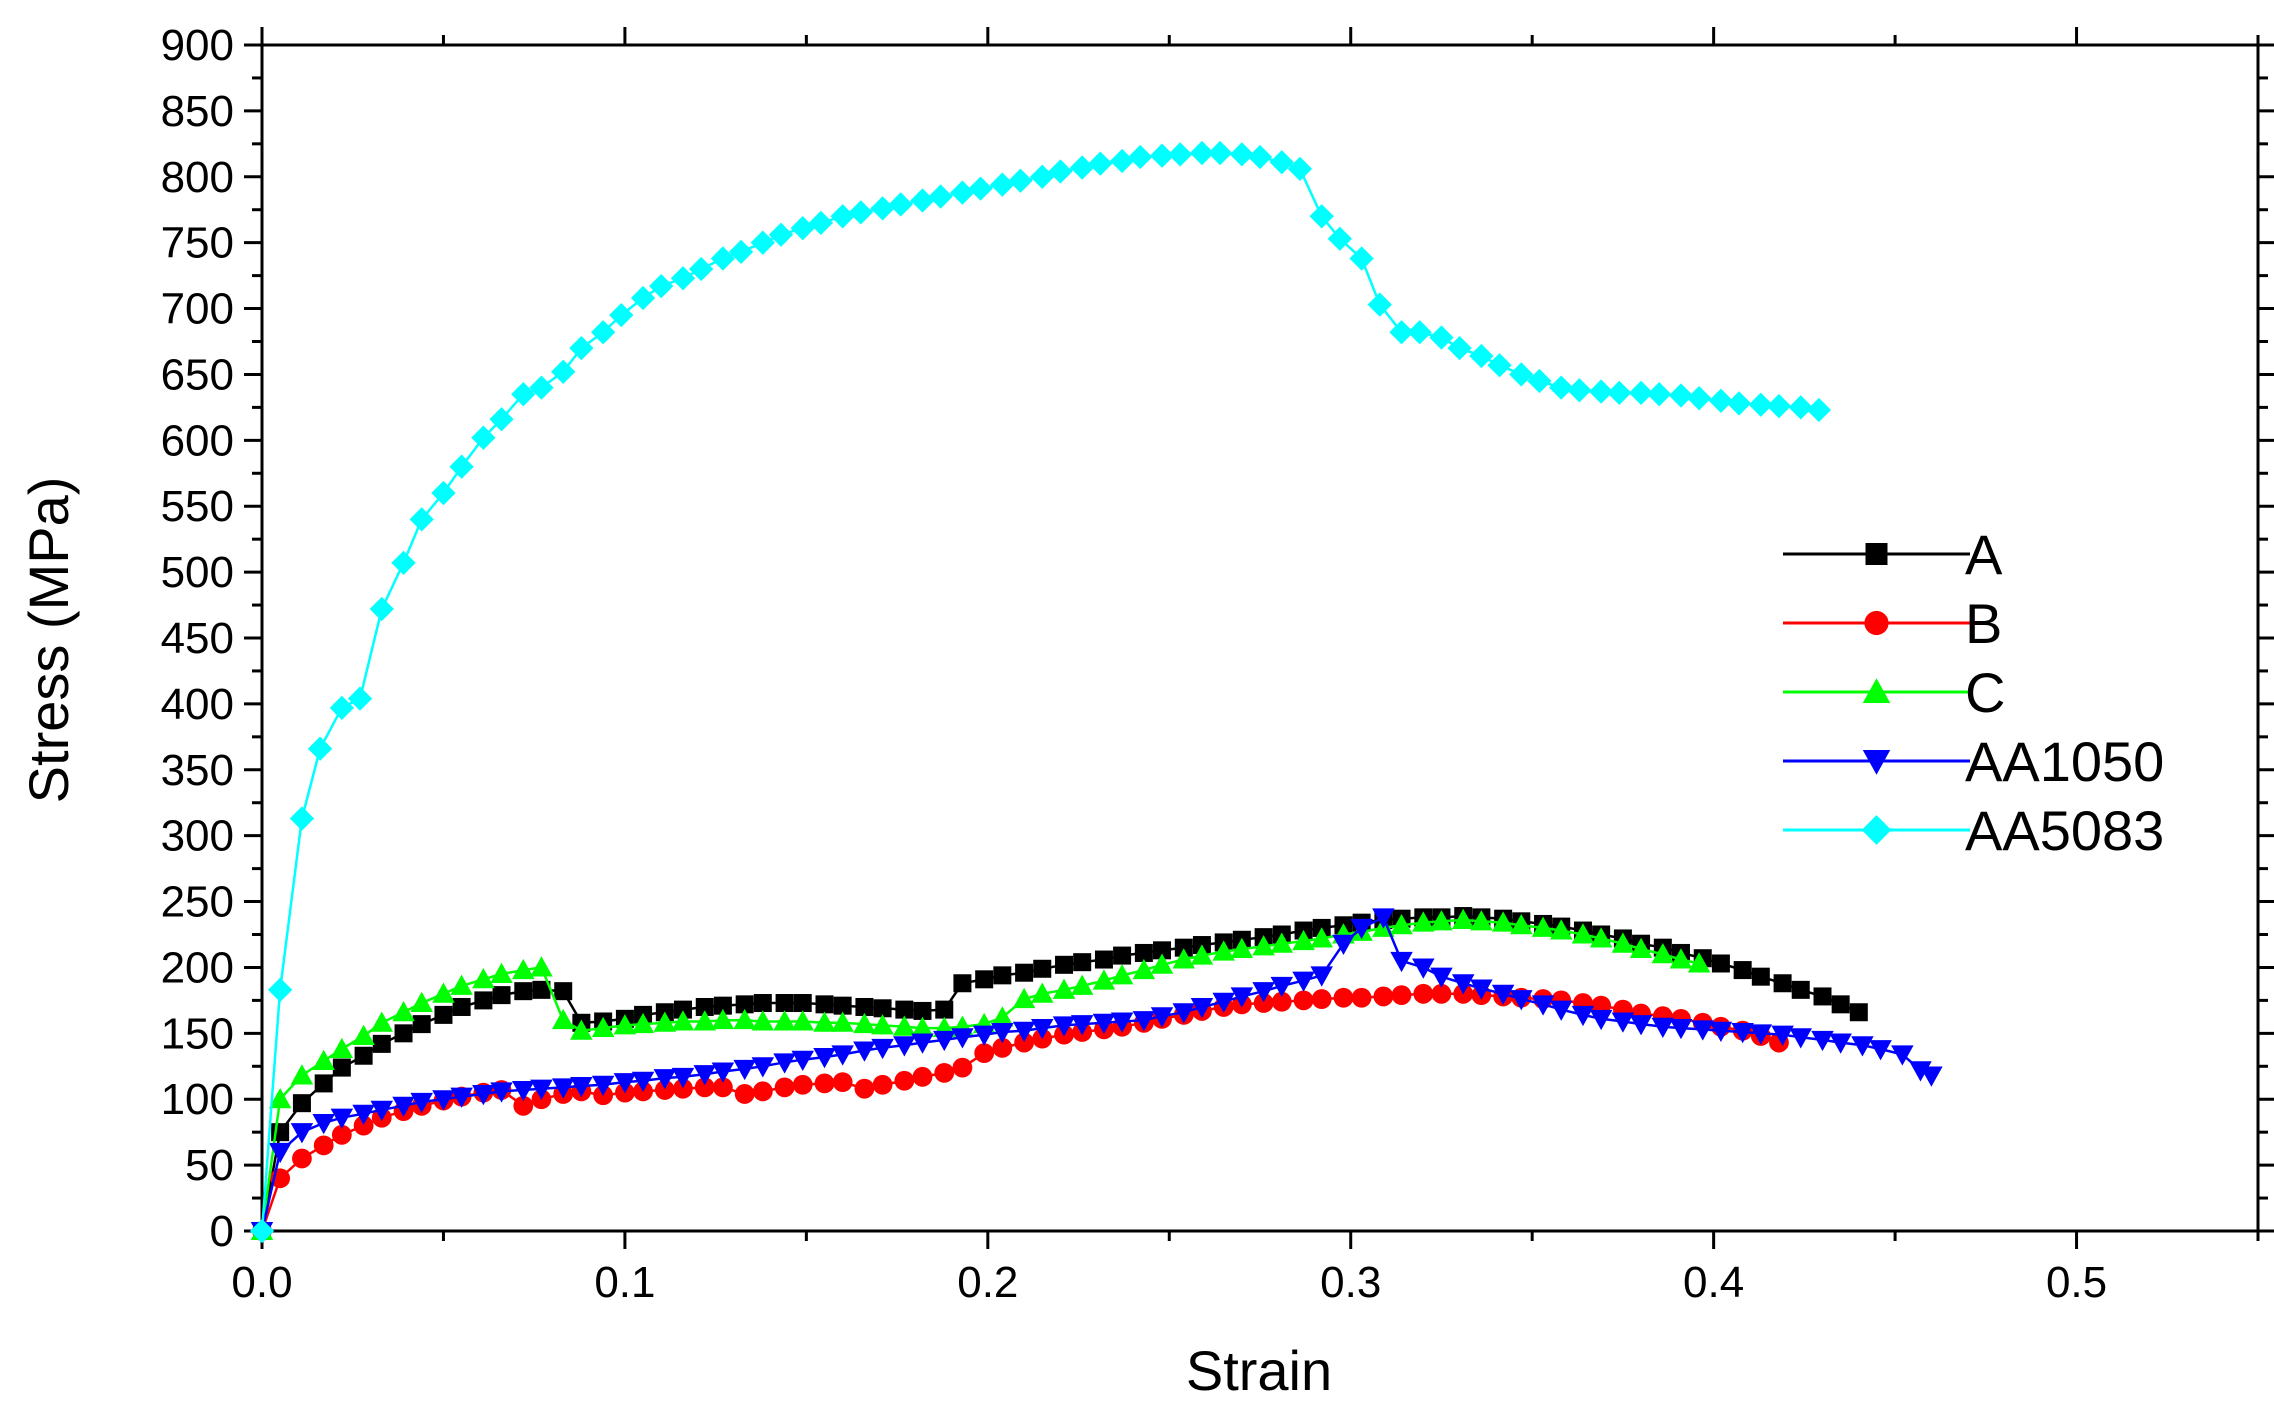 This screenshot has height=1411, width=2274. What do you see at coordinates (197, 572) in the screenshot?
I see `y-tick-label: 500` at bounding box center [197, 572].